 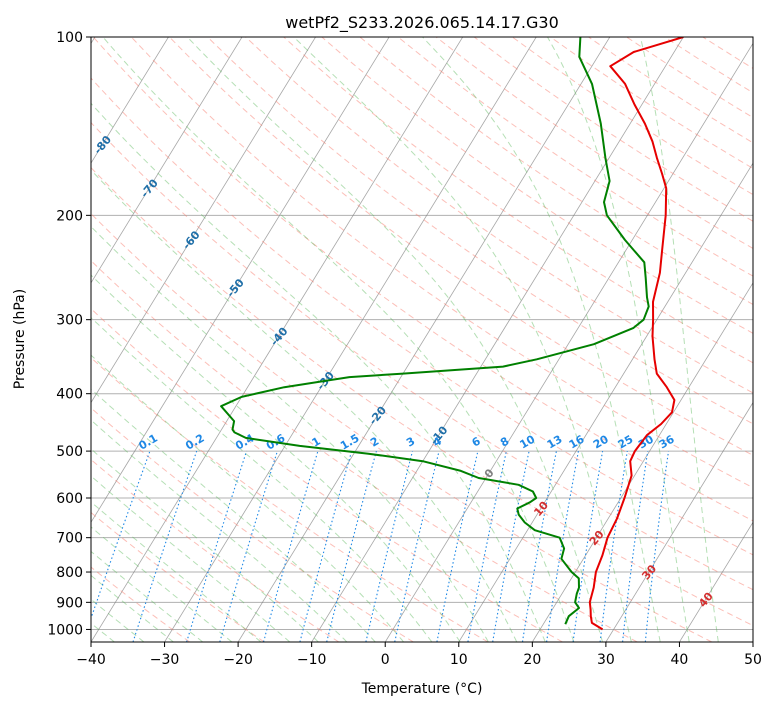 What do you see at coordinates (680, 660) in the screenshot?
I see `x-tick-label: 40` at bounding box center [680, 660].